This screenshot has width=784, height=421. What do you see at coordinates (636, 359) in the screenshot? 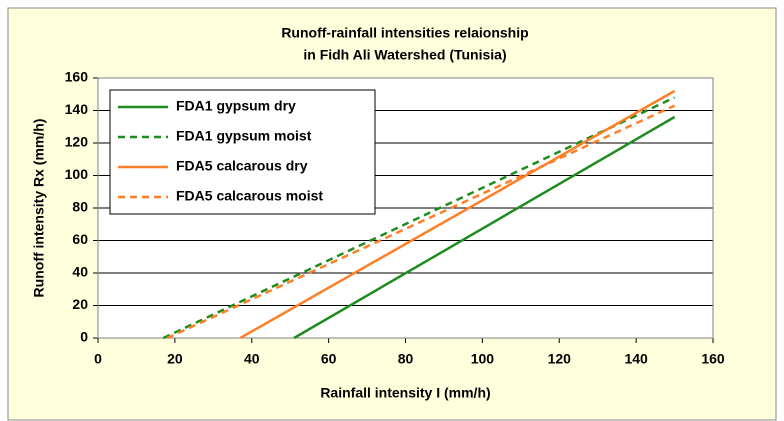
I see `x-tick-label: 140` at bounding box center [636, 359].